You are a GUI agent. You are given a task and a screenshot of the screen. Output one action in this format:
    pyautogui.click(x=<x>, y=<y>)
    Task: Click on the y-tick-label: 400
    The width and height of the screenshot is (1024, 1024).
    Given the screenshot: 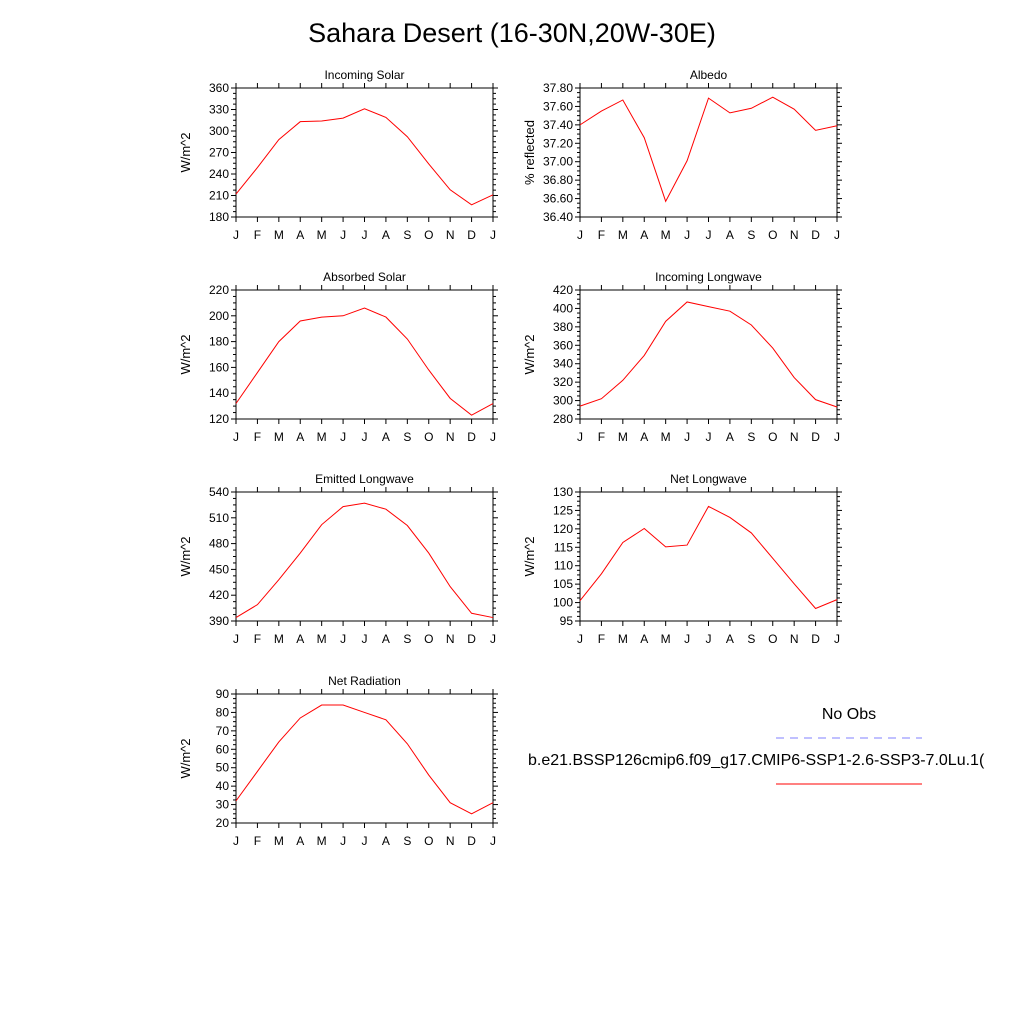 What is the action you would take?
    pyautogui.click(x=563, y=308)
    